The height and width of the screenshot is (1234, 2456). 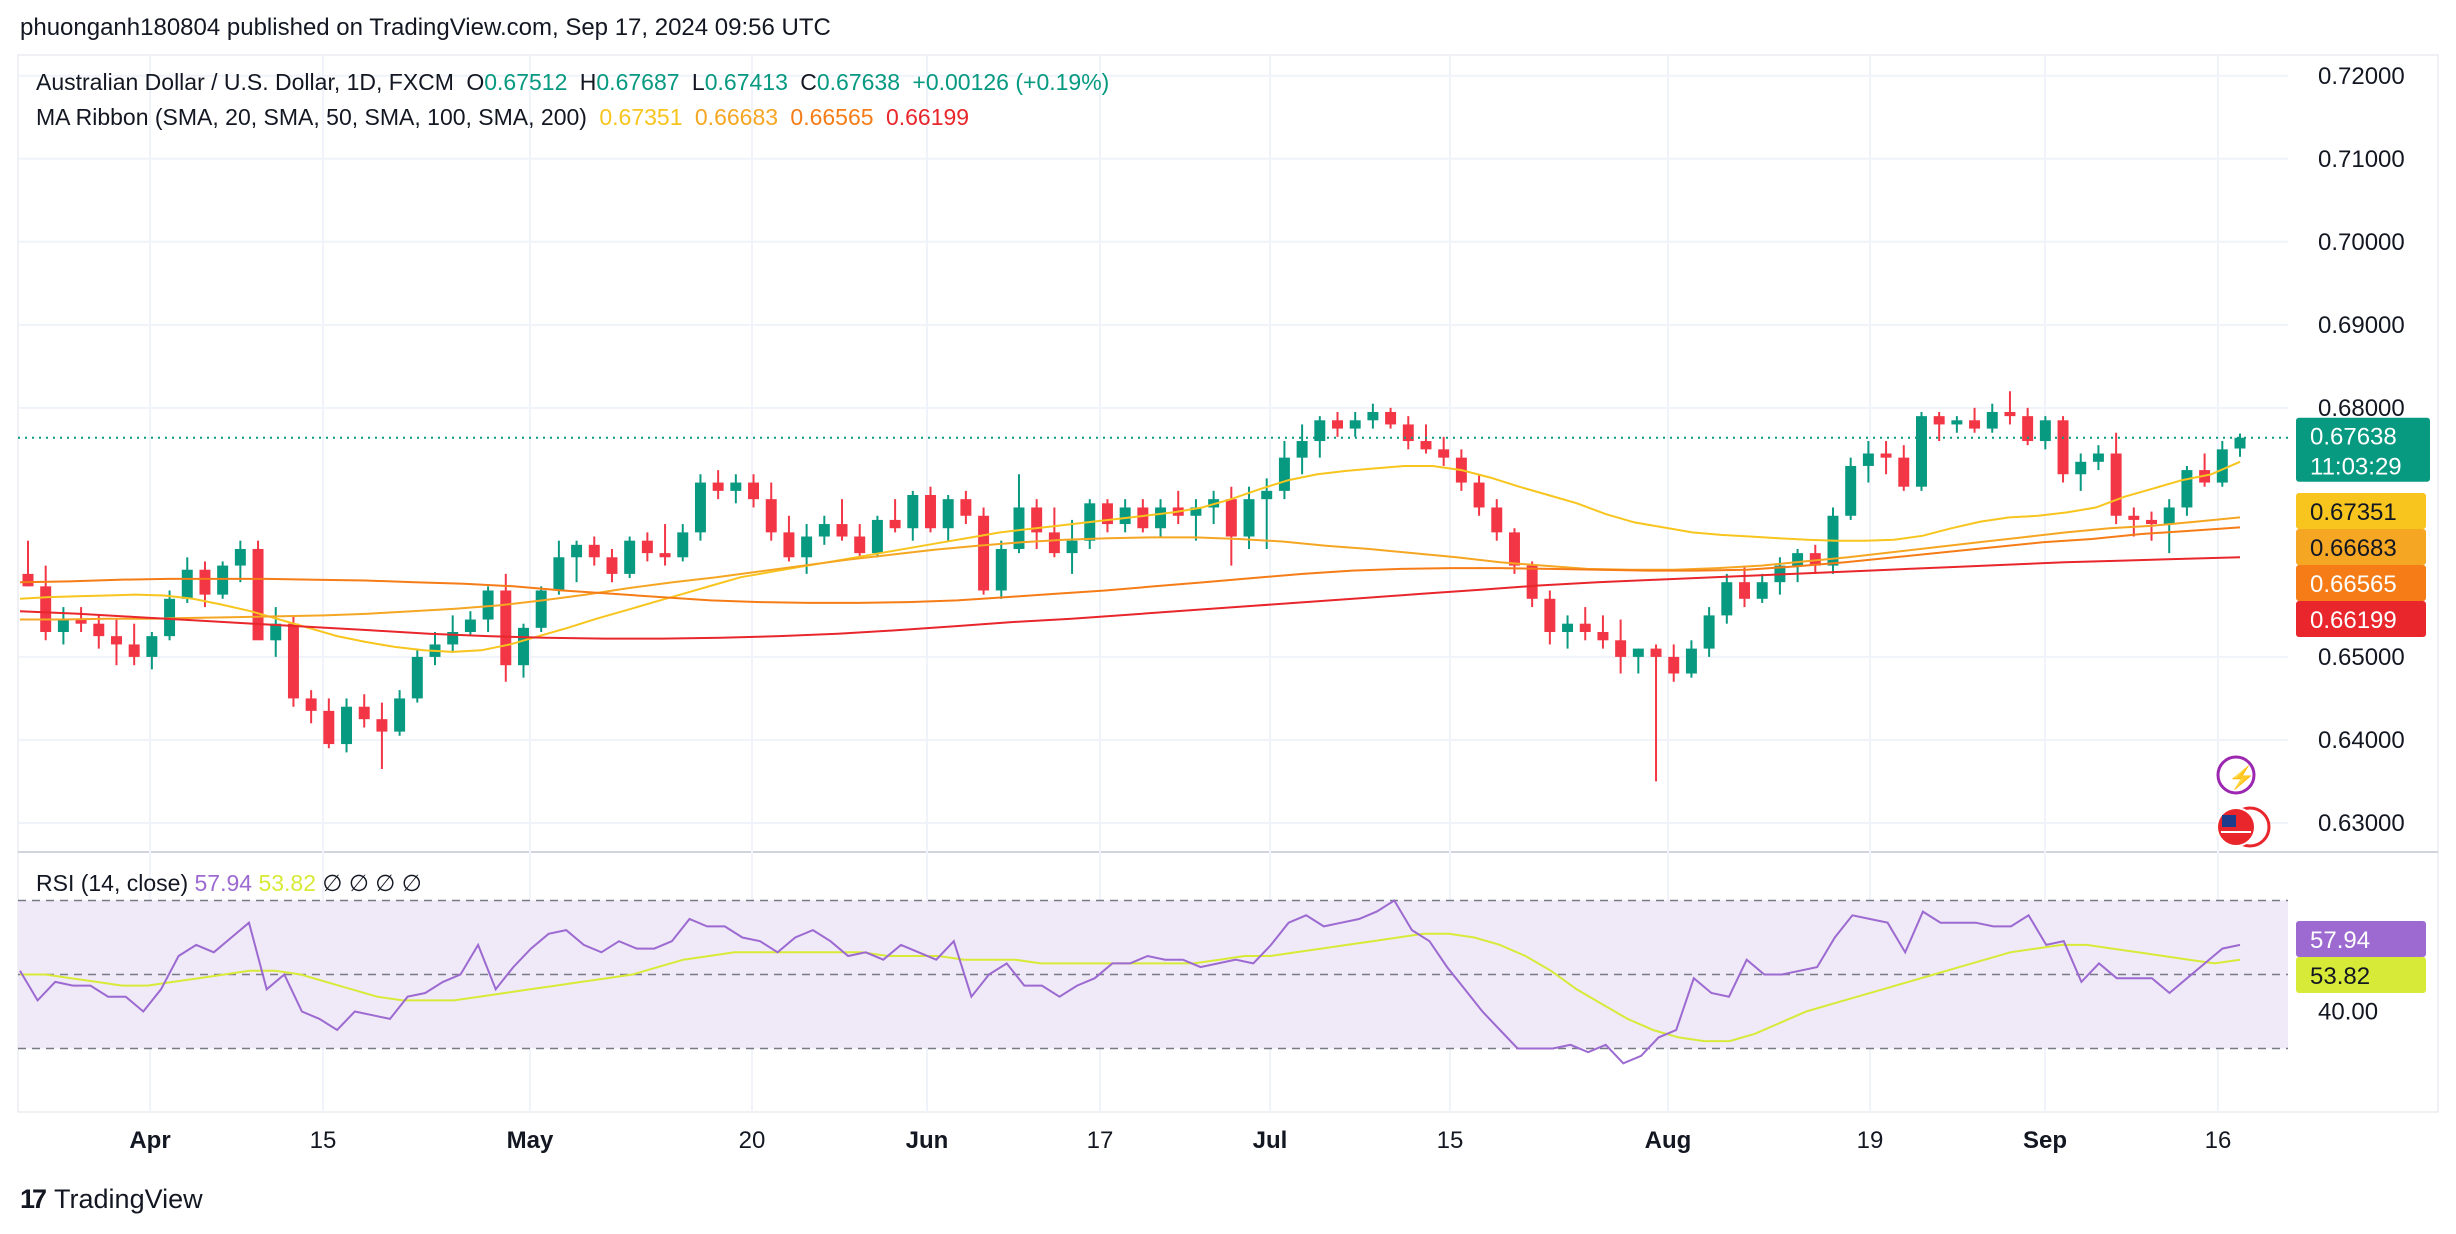 I want to click on y-tick-label: 0.65000, so click(x=2361, y=657).